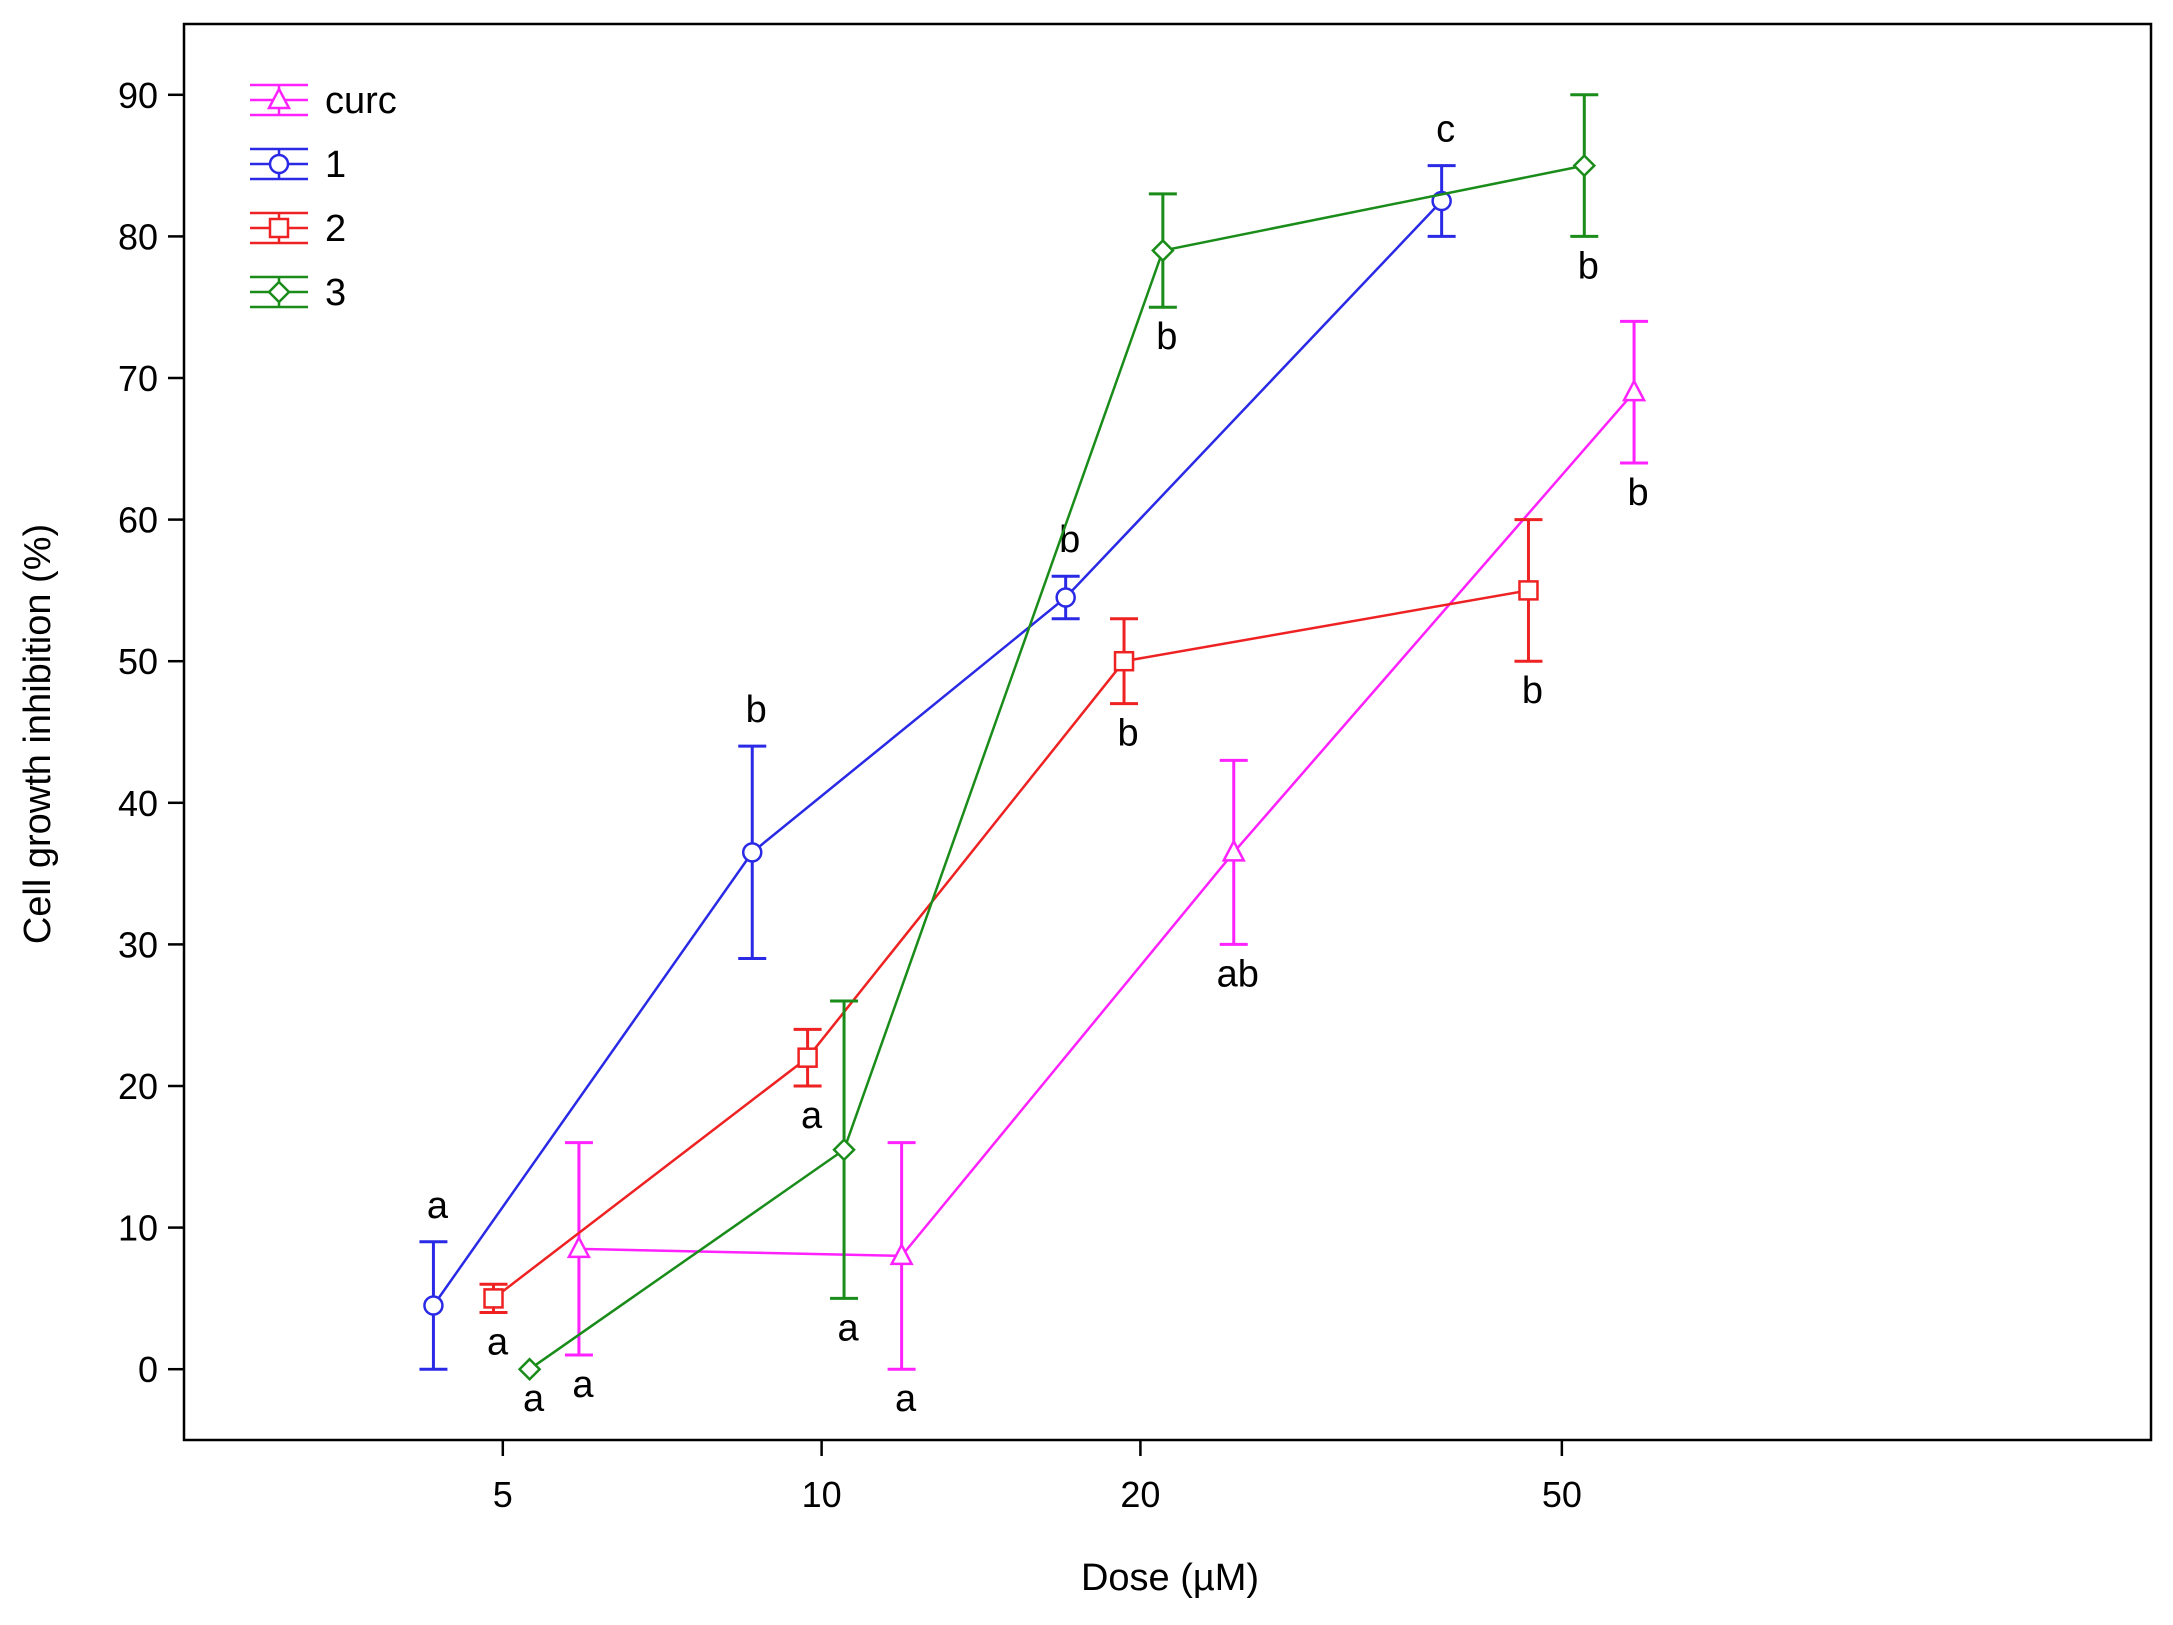 The image size is (2173, 1625). What do you see at coordinates (503, 1494) in the screenshot?
I see `x-tick-label-5: 5` at bounding box center [503, 1494].